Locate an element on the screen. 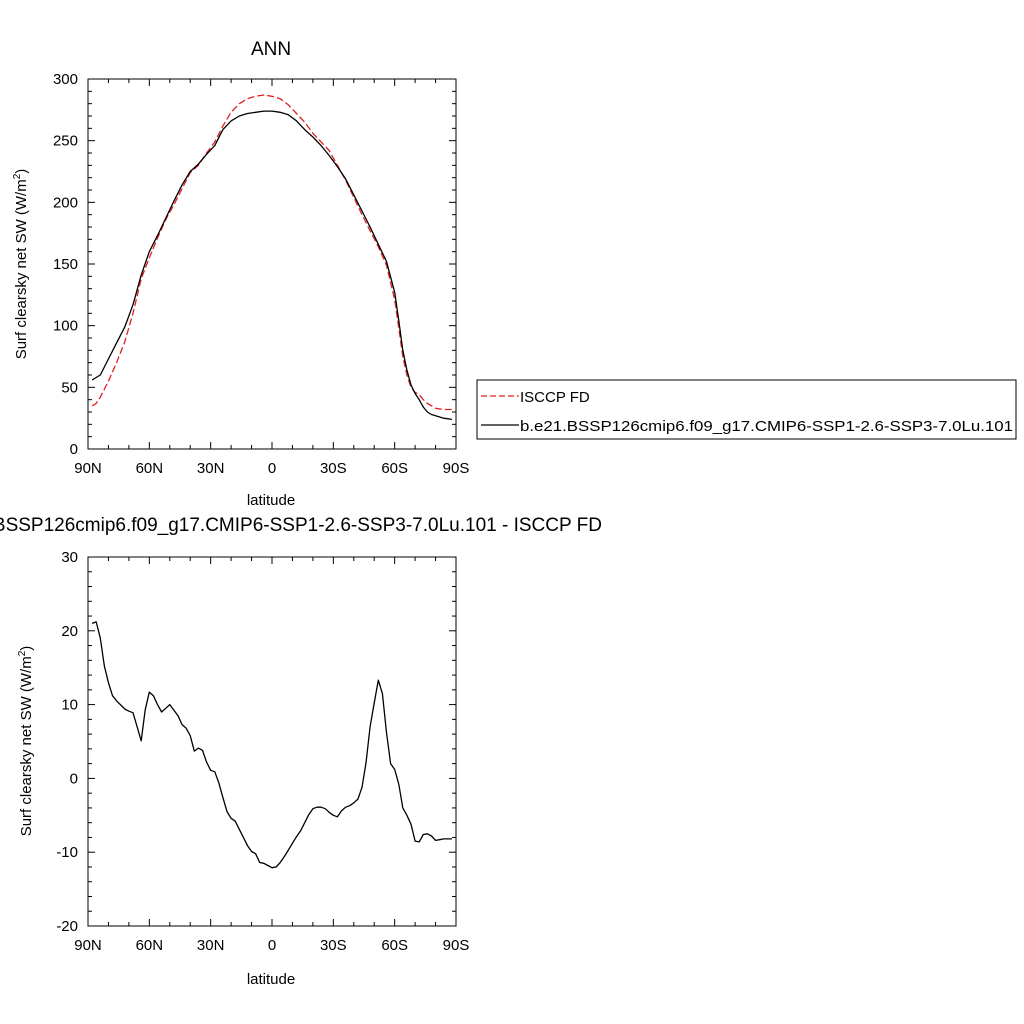  y-tick-label: 200 is located at coordinates (65, 202).